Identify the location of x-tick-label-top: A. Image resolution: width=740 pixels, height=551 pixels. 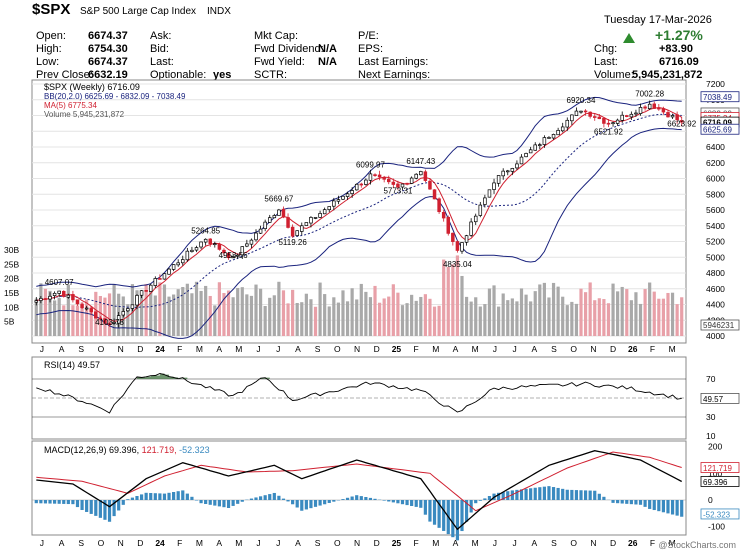
(62, 349).